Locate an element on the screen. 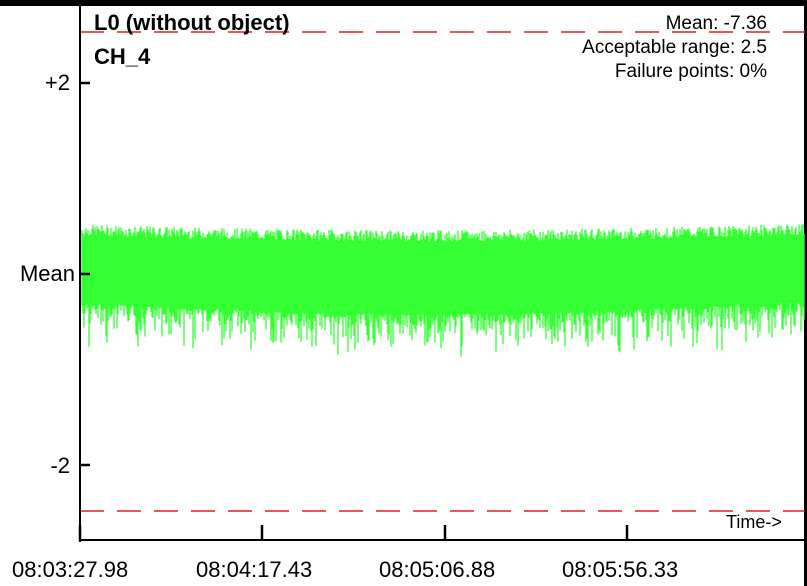  failure-stat: Failure points: 0% is located at coordinates (690, 71).